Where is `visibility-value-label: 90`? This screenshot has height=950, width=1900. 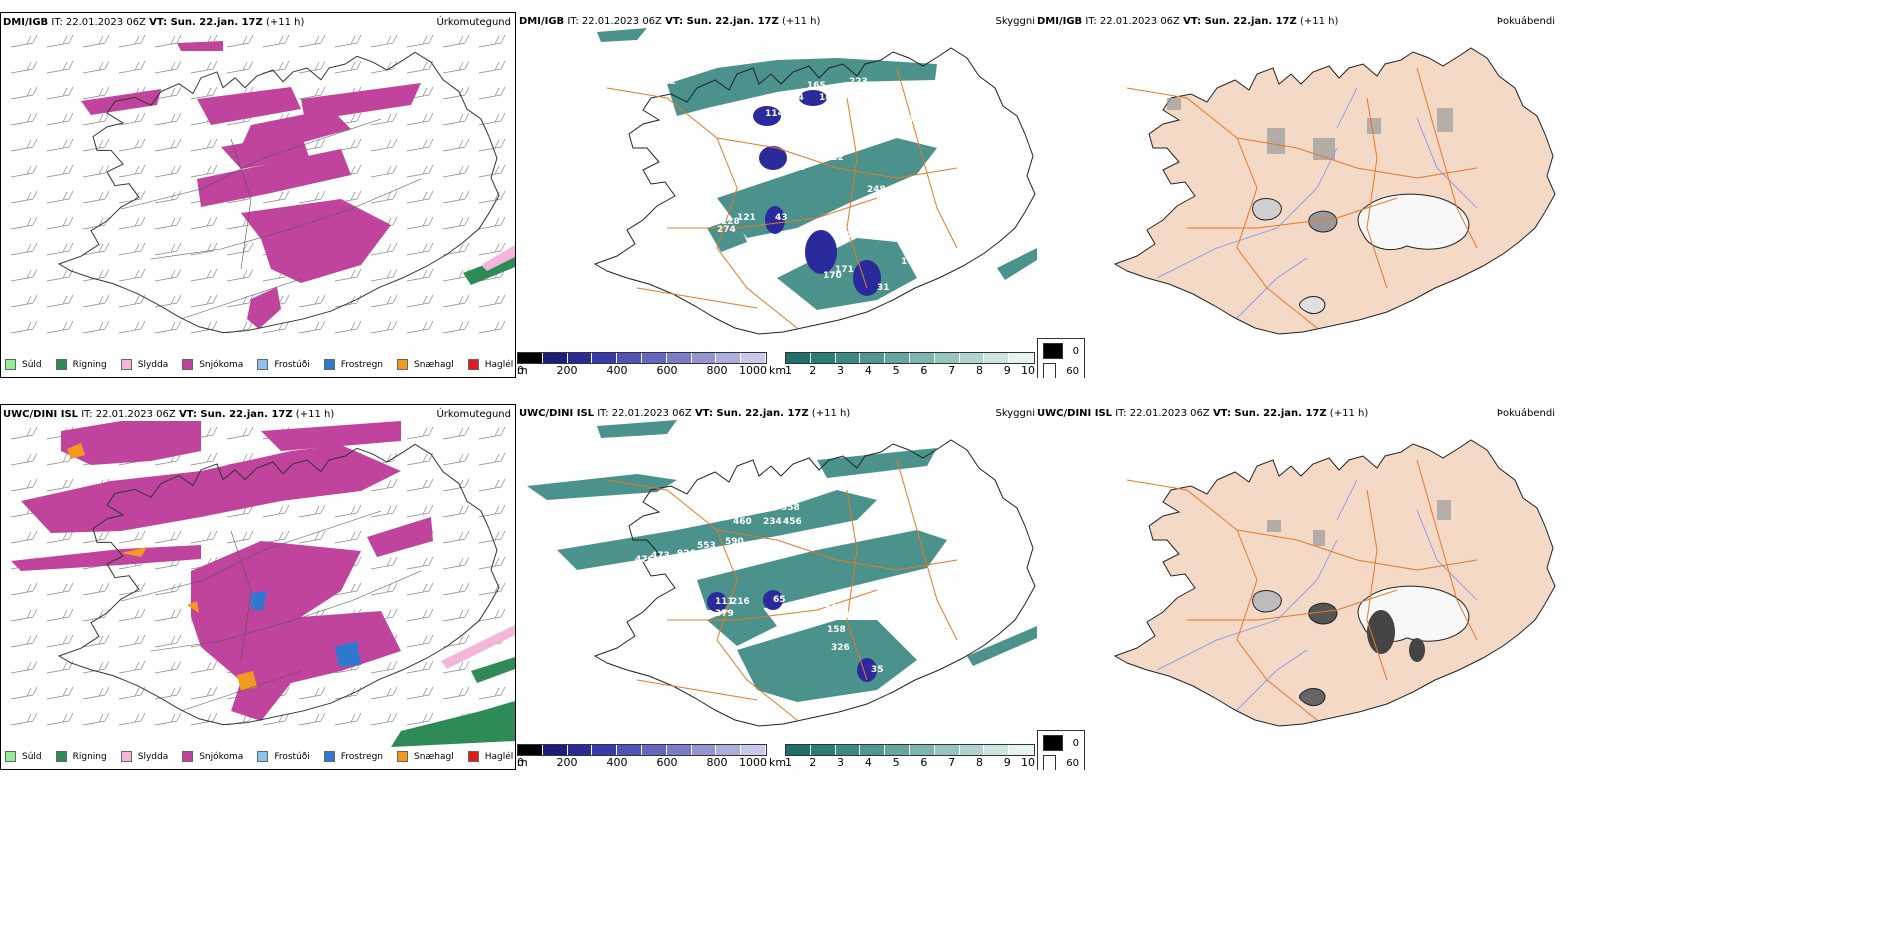
visibility-value-label: 90 is located at coordinates (799, 168).